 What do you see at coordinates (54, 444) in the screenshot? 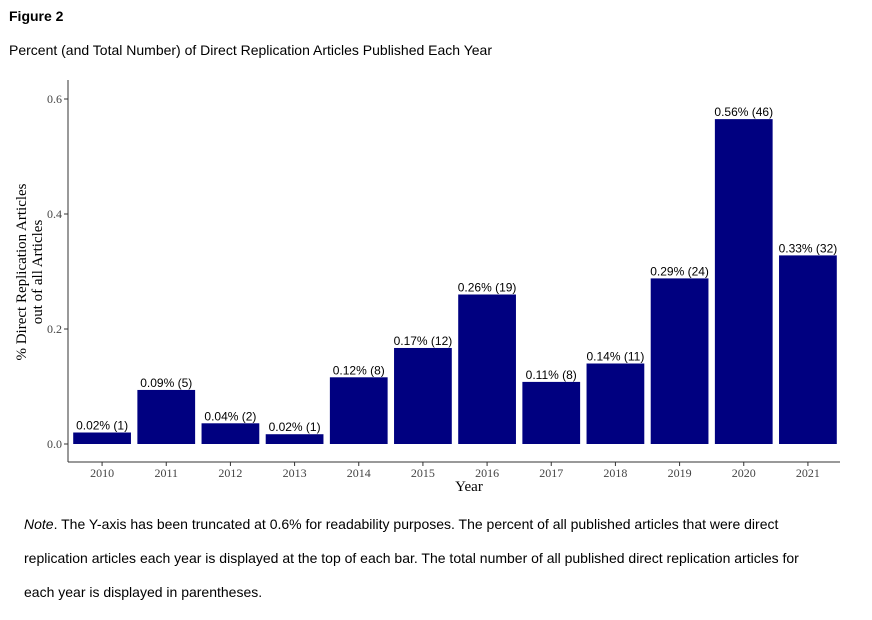
I see `y-tick-label: 0.0` at bounding box center [54, 444].